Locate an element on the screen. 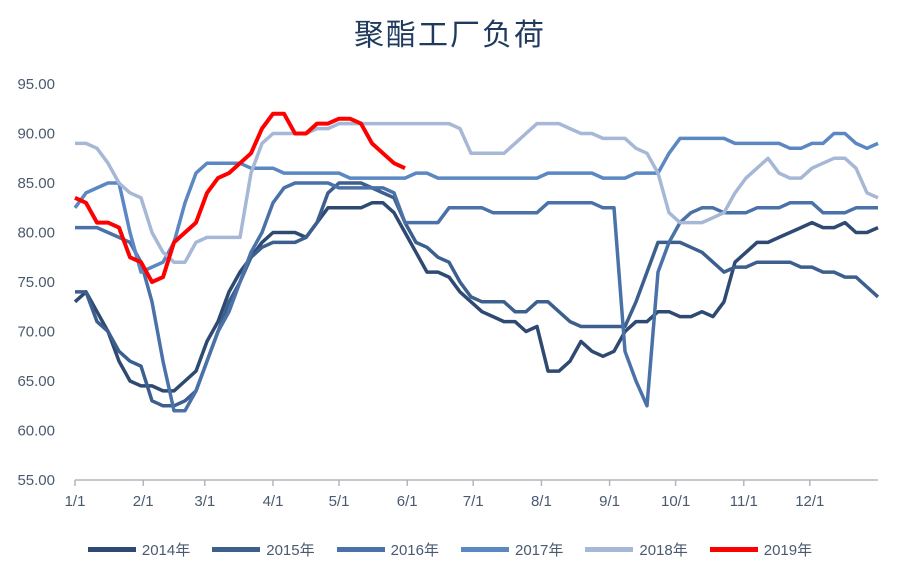  y-tick-label: 75.00 is located at coordinates (36, 282).